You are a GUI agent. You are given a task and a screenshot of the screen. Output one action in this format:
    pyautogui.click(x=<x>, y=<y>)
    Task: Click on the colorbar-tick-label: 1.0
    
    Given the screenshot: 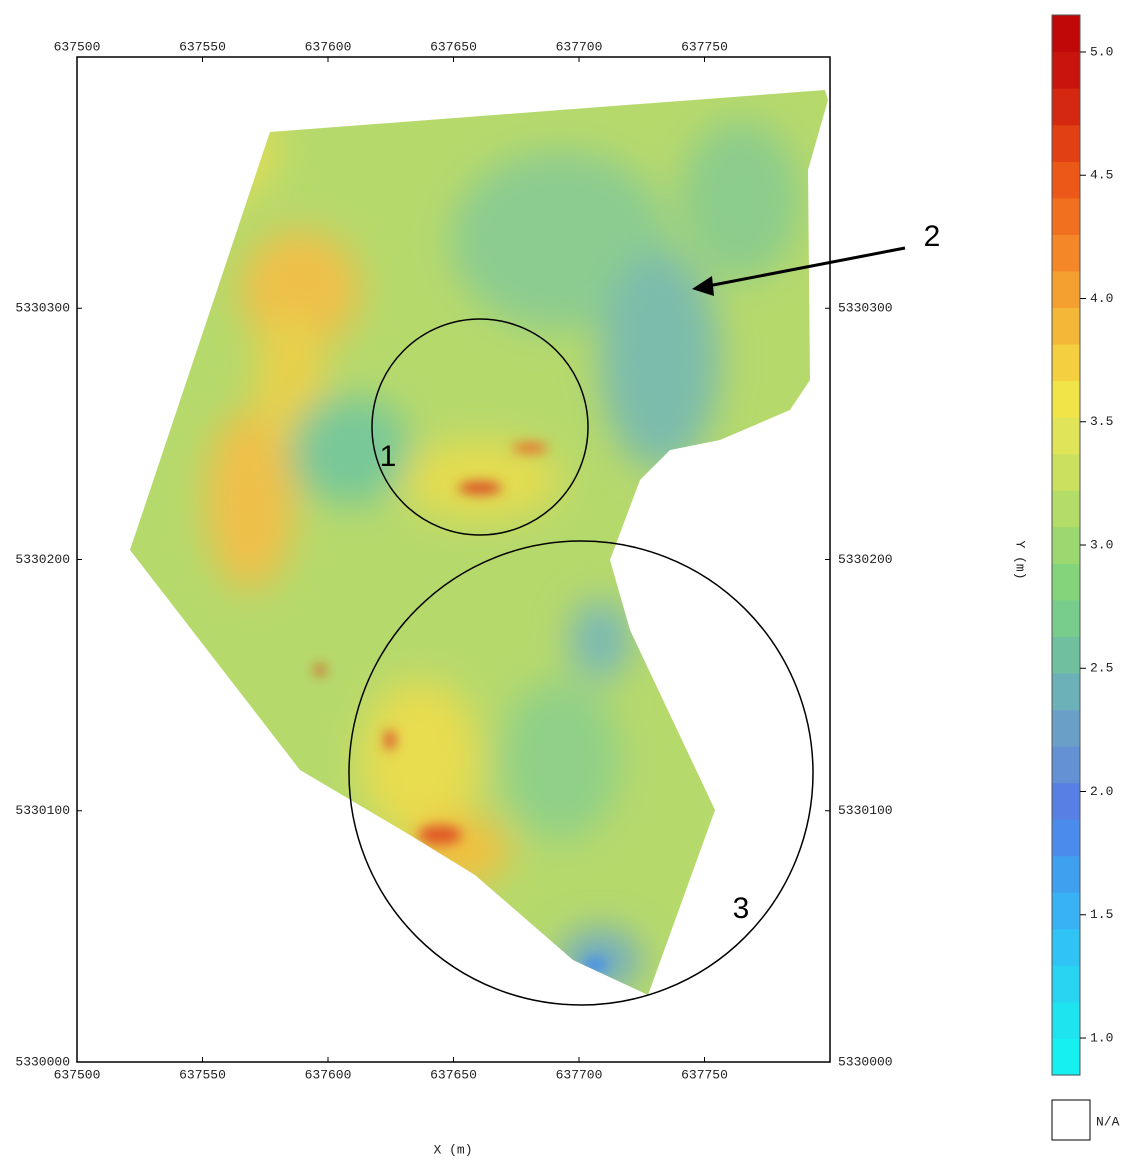 What is the action you would take?
    pyautogui.click(x=1101, y=1037)
    